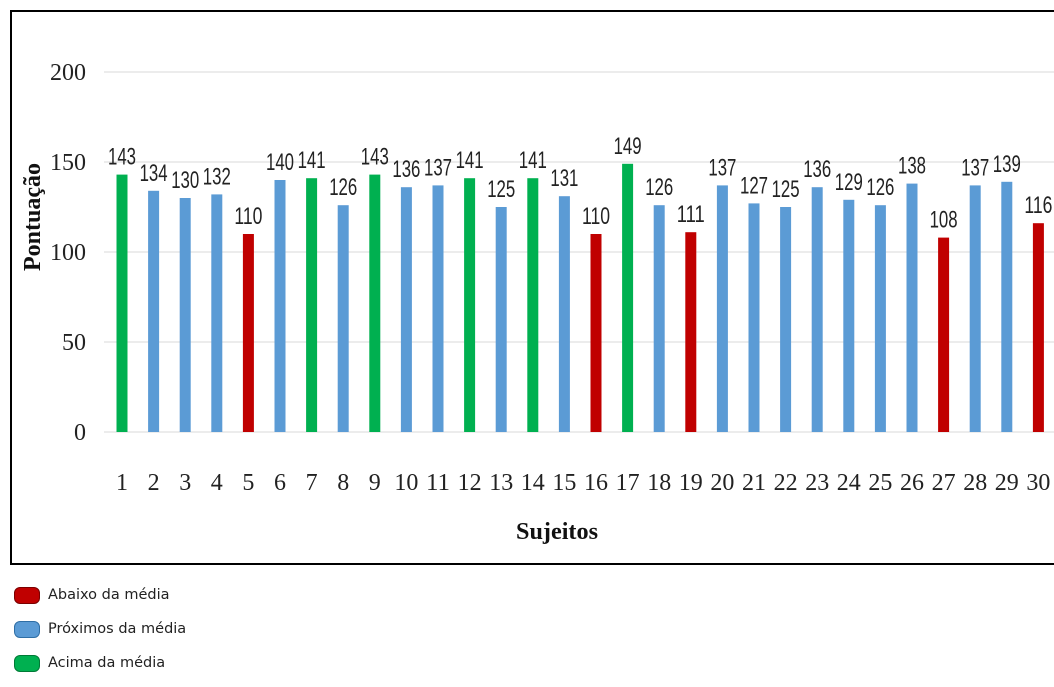 The height and width of the screenshot is (687, 1054). What do you see at coordinates (912, 166) in the screenshot?
I see `data-label: 138` at bounding box center [912, 166].